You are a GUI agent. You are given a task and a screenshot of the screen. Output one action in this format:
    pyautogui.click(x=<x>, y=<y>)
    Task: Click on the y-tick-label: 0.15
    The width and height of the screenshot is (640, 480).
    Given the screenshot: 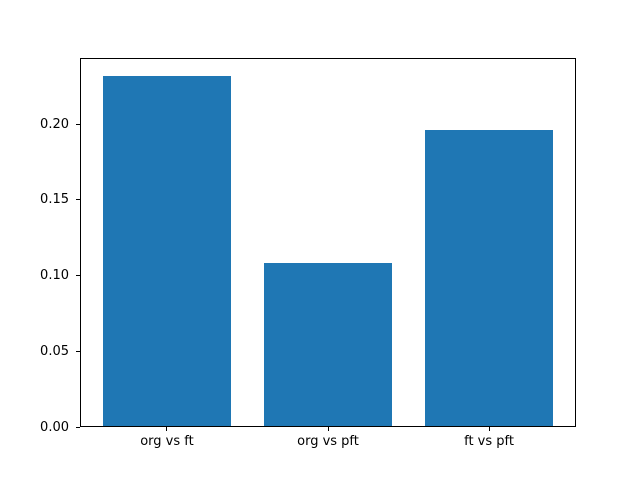 What is the action you would take?
    pyautogui.click(x=54, y=200)
    